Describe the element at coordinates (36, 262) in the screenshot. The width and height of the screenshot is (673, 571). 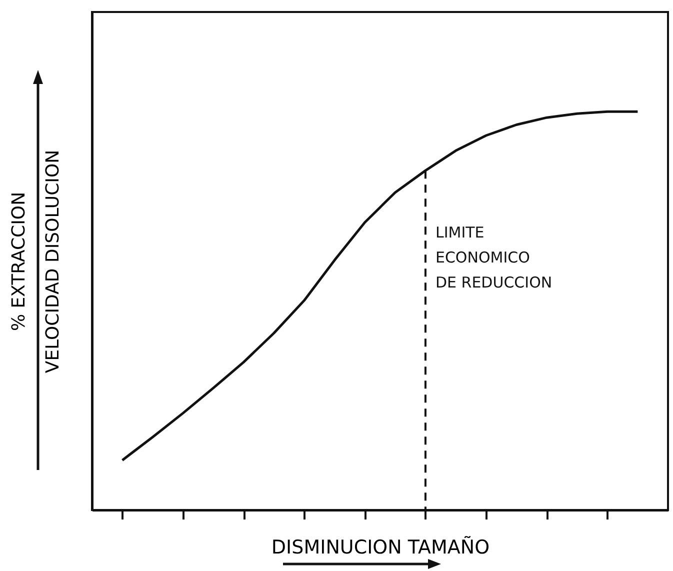
I see `y-axis-title: % EXTRACCION VELOCIDAD DISOLUCION` at that location.